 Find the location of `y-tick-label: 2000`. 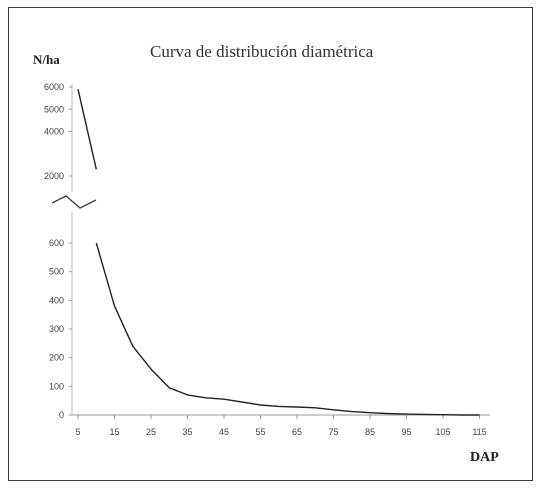

y-tick-label: 2000 is located at coordinates (54, 176).